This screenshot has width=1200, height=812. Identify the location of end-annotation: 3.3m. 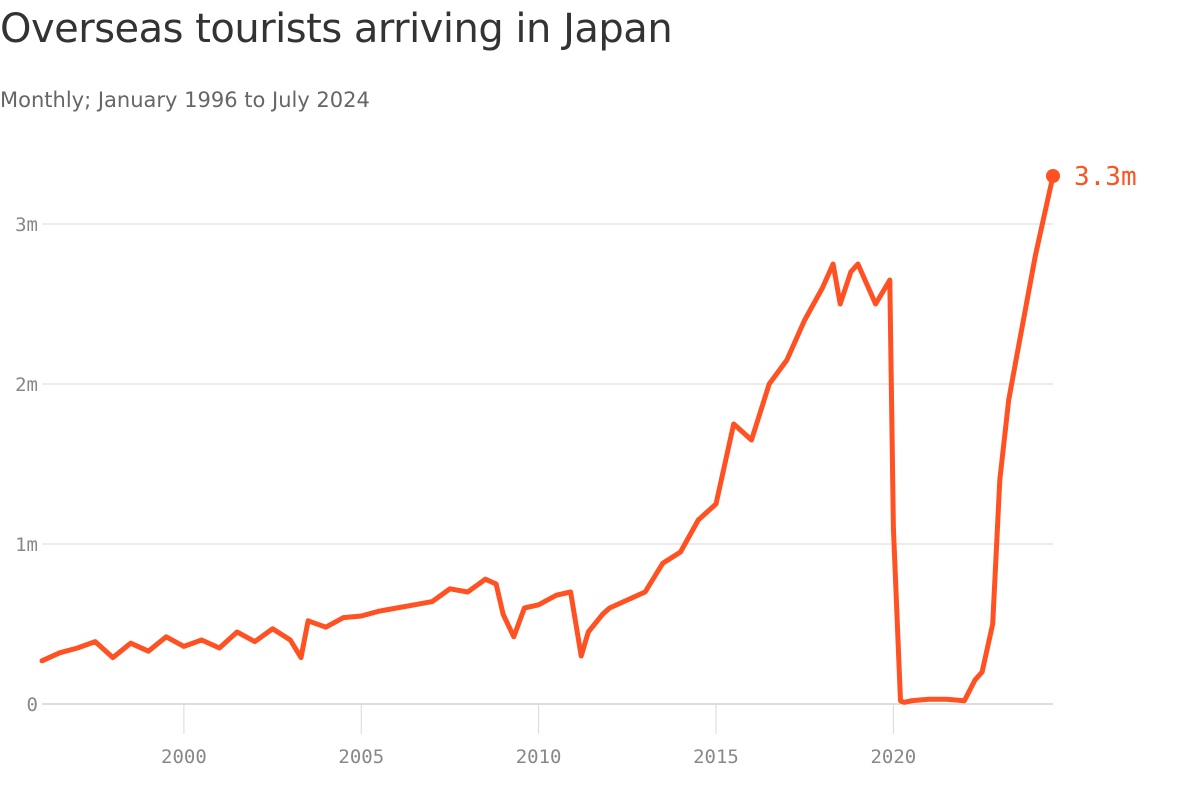
(1091, 177).